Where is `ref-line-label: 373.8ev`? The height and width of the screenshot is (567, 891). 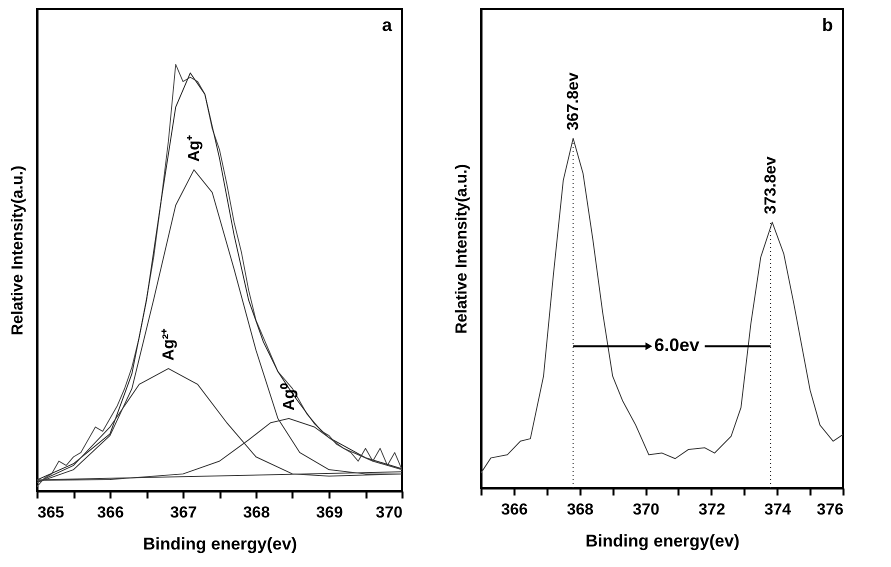
ref-line-label: 373.8ev is located at coordinates (771, 185).